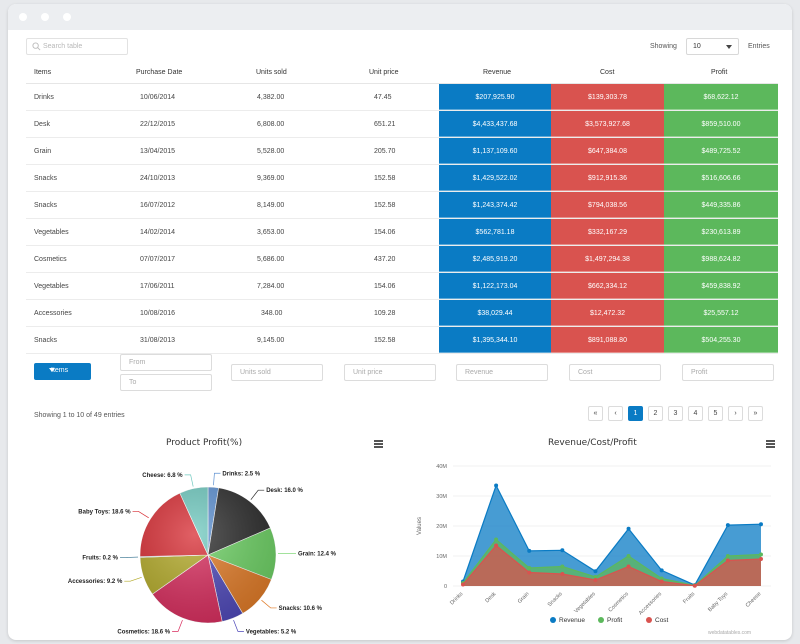  What do you see at coordinates (585, 603) in the screenshot?
I see `x-tick-label: Vegetables` at bounding box center [585, 603].